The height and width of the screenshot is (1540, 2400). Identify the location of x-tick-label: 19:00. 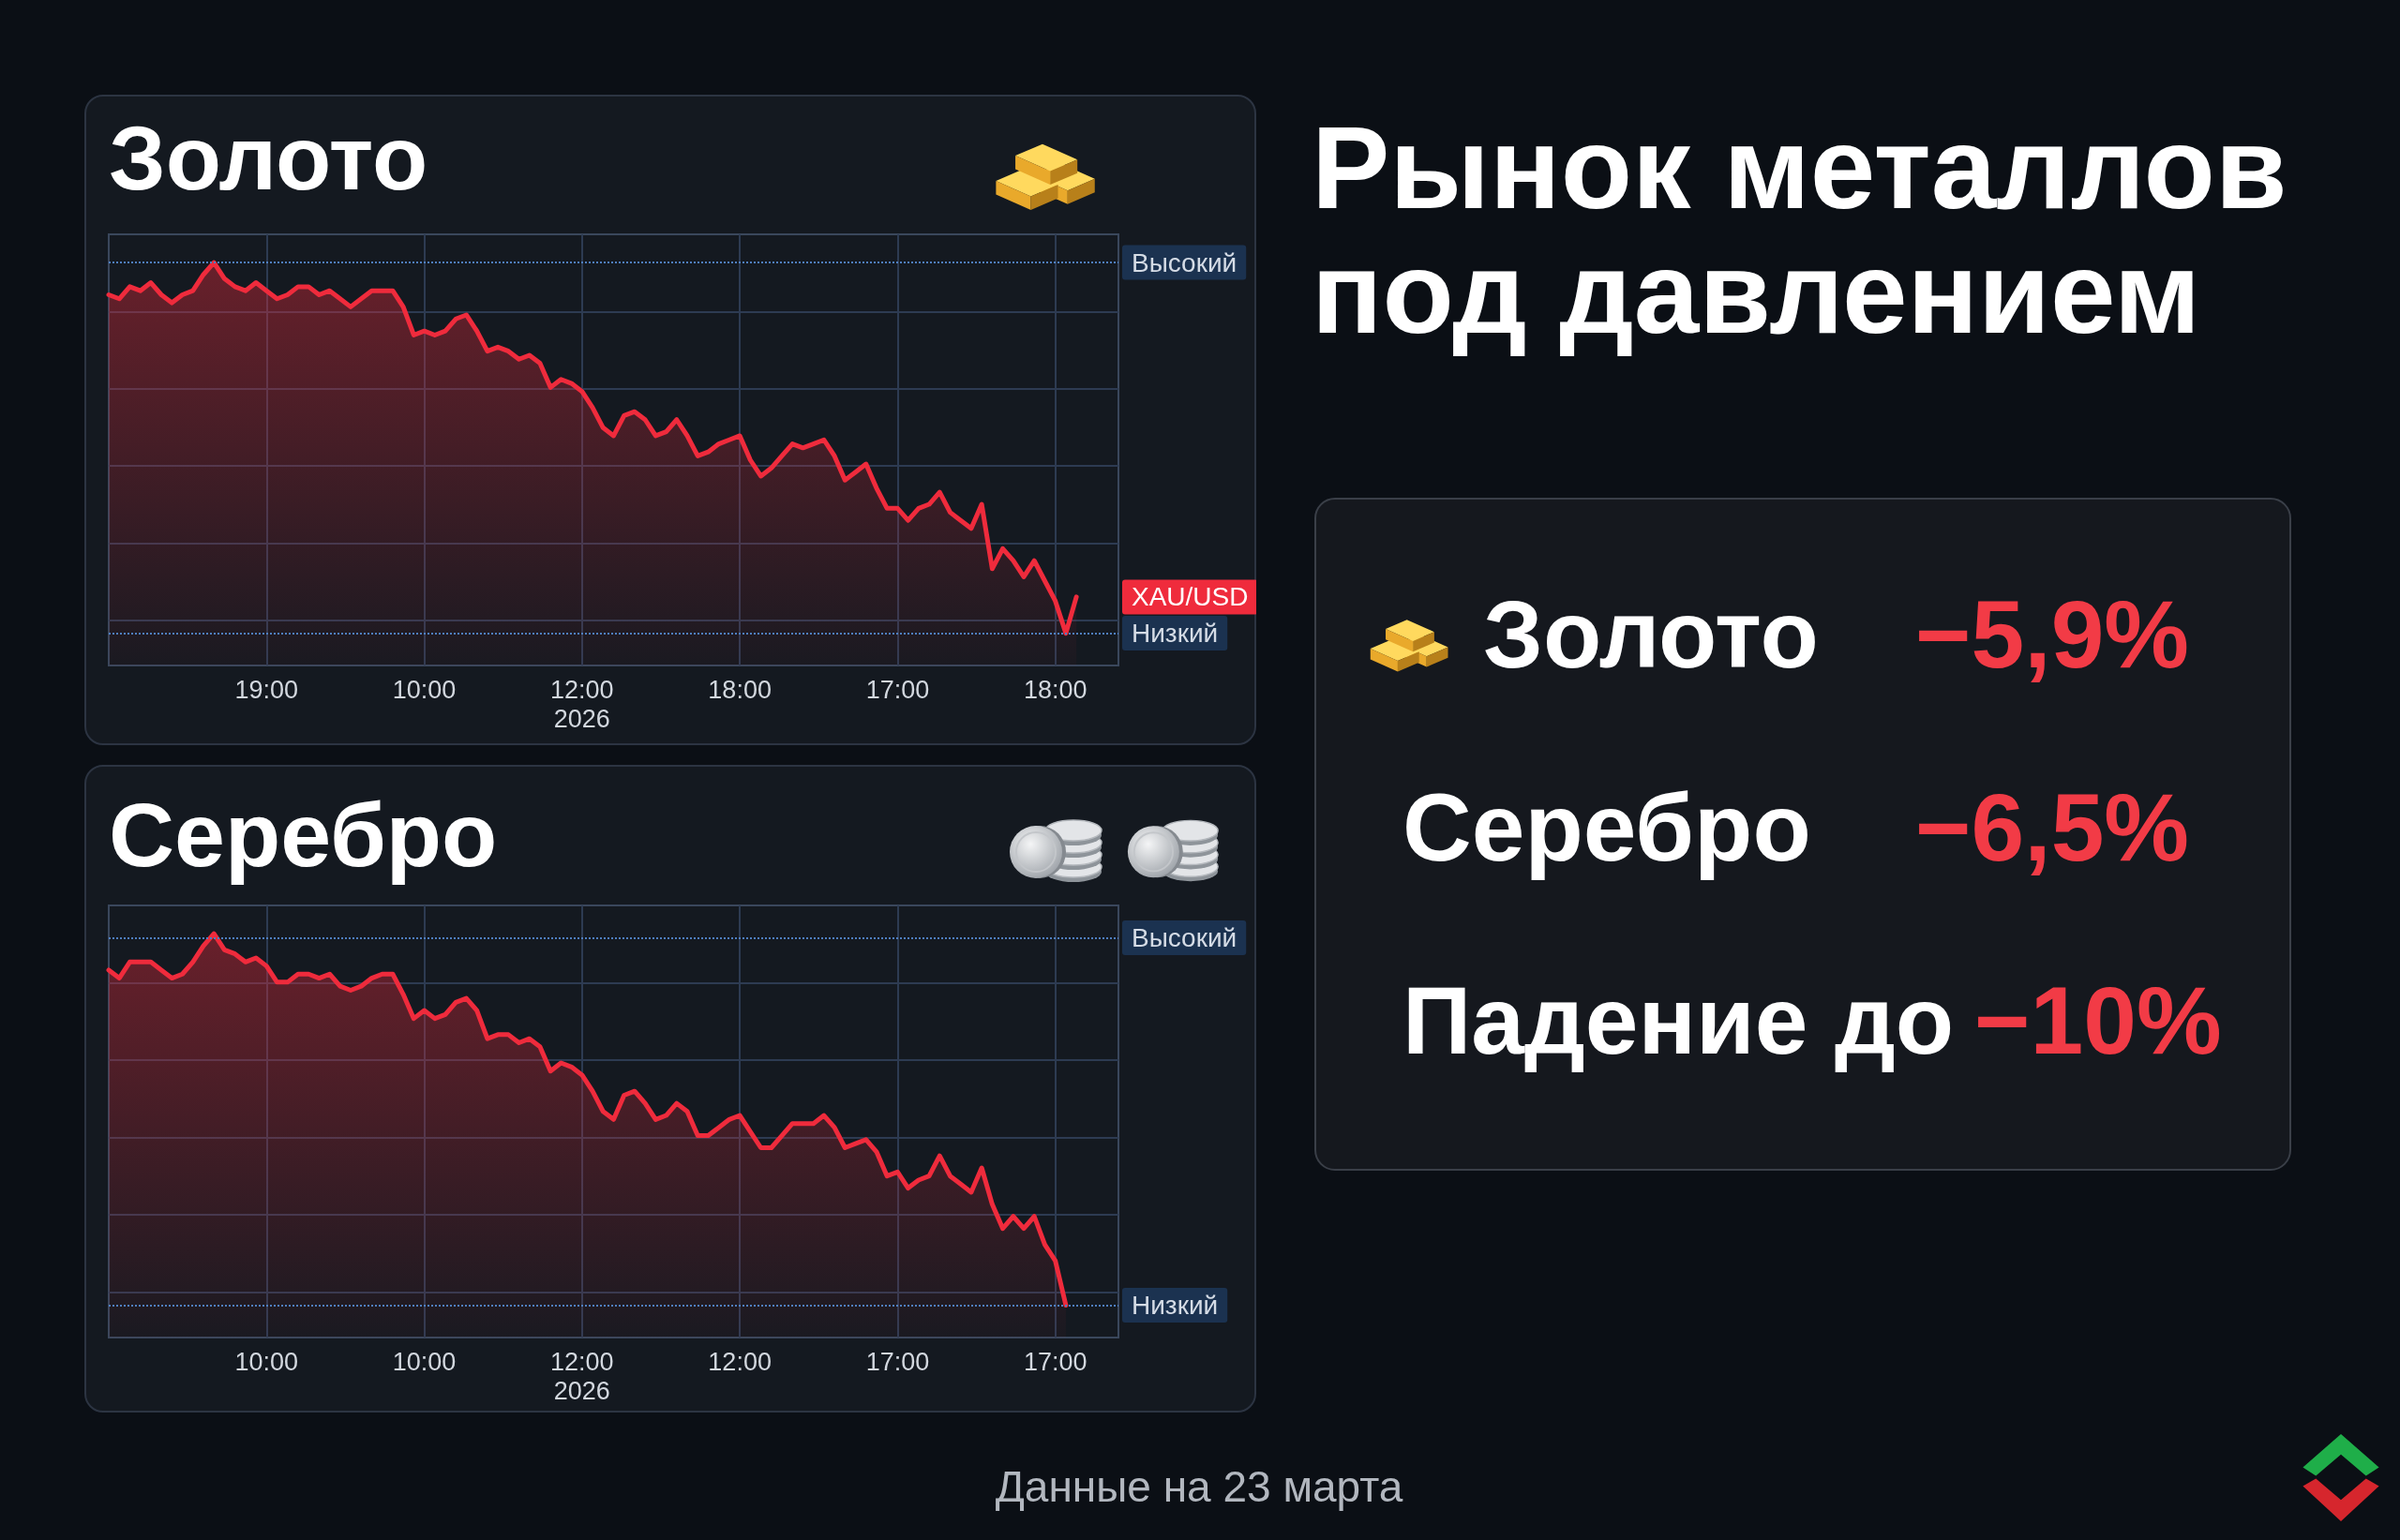
(266, 690).